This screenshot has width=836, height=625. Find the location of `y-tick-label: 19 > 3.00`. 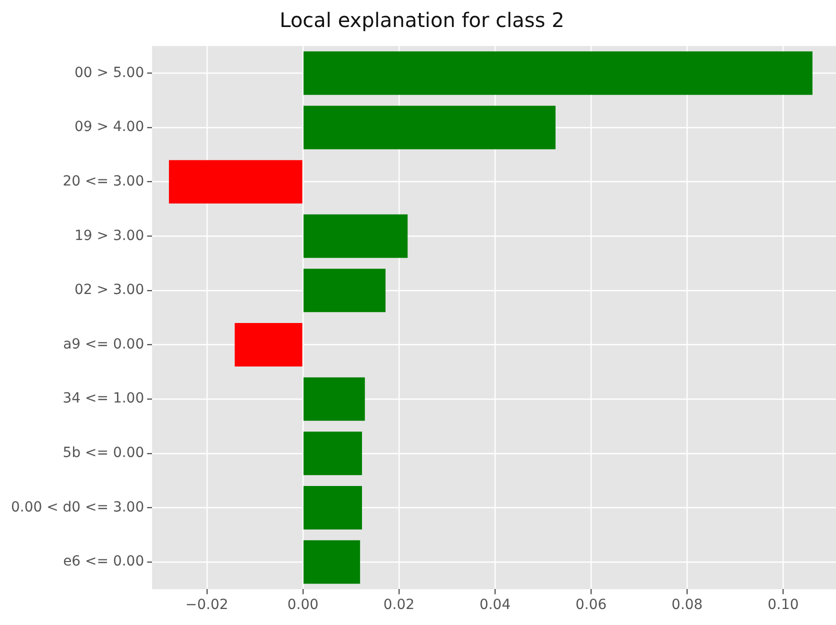

y-tick-label: 19 > 3.00 is located at coordinates (109, 236).